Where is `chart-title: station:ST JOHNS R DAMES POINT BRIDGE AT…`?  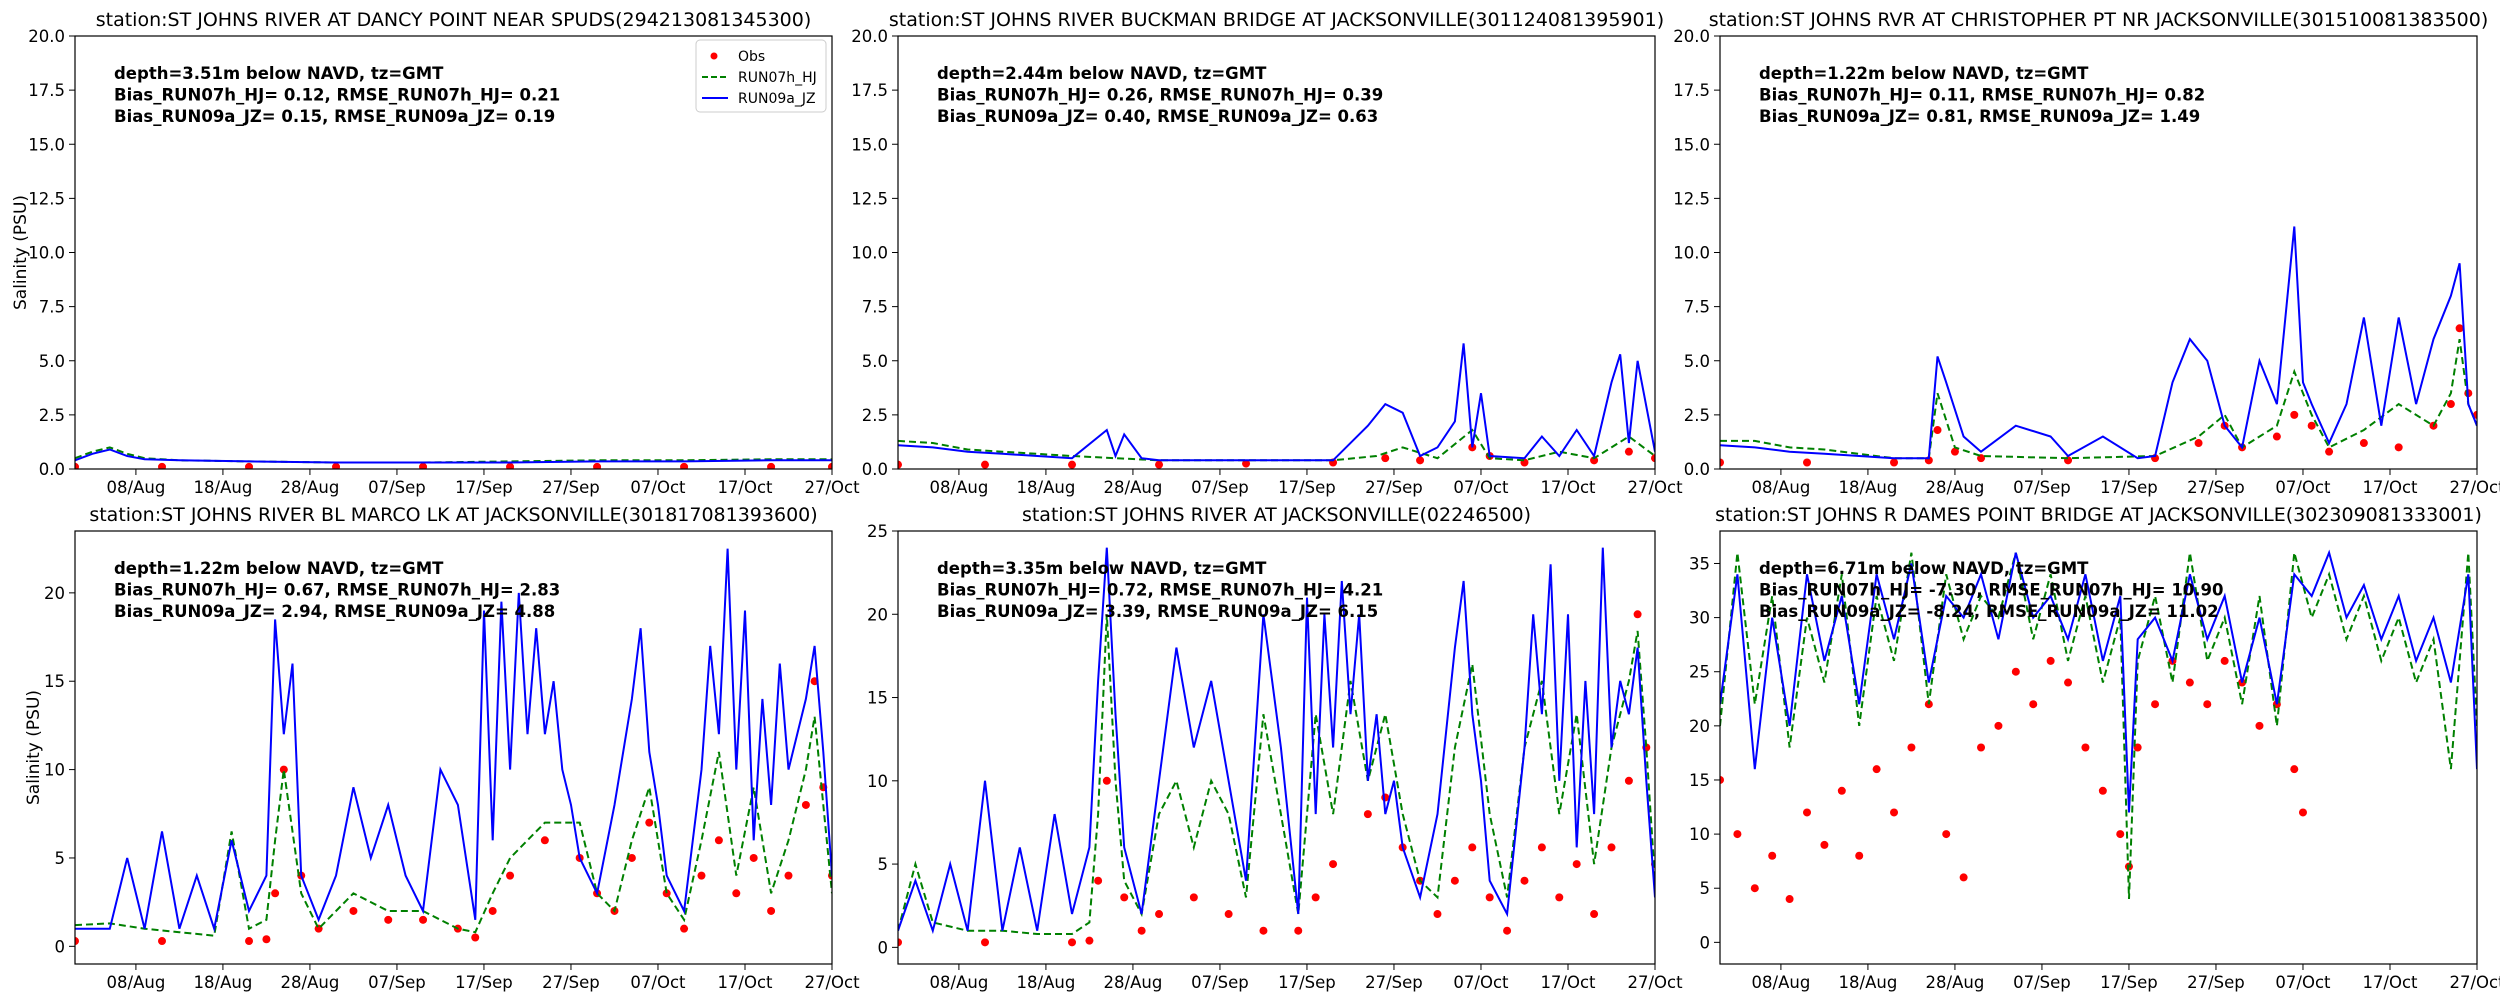 chart-title: station:ST JOHNS R DAMES POINT BRIDGE AT… is located at coordinates (2098, 515).